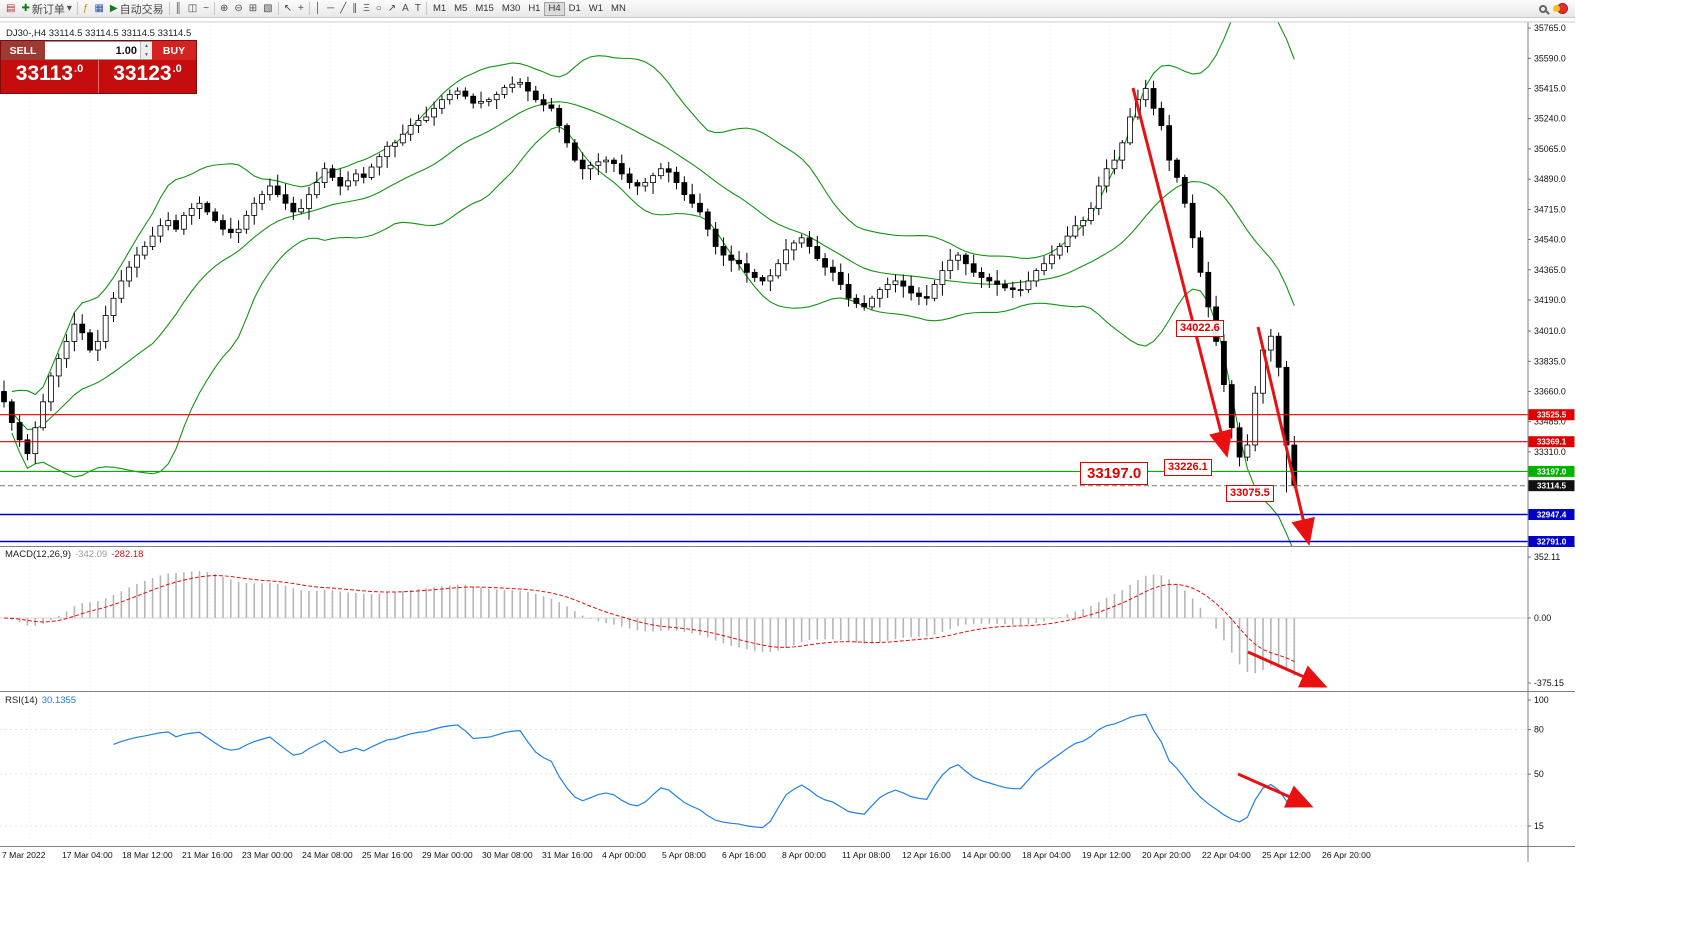 The image size is (1698, 935). I want to click on annotation-swing-low1: 33226.1, so click(1188, 467).